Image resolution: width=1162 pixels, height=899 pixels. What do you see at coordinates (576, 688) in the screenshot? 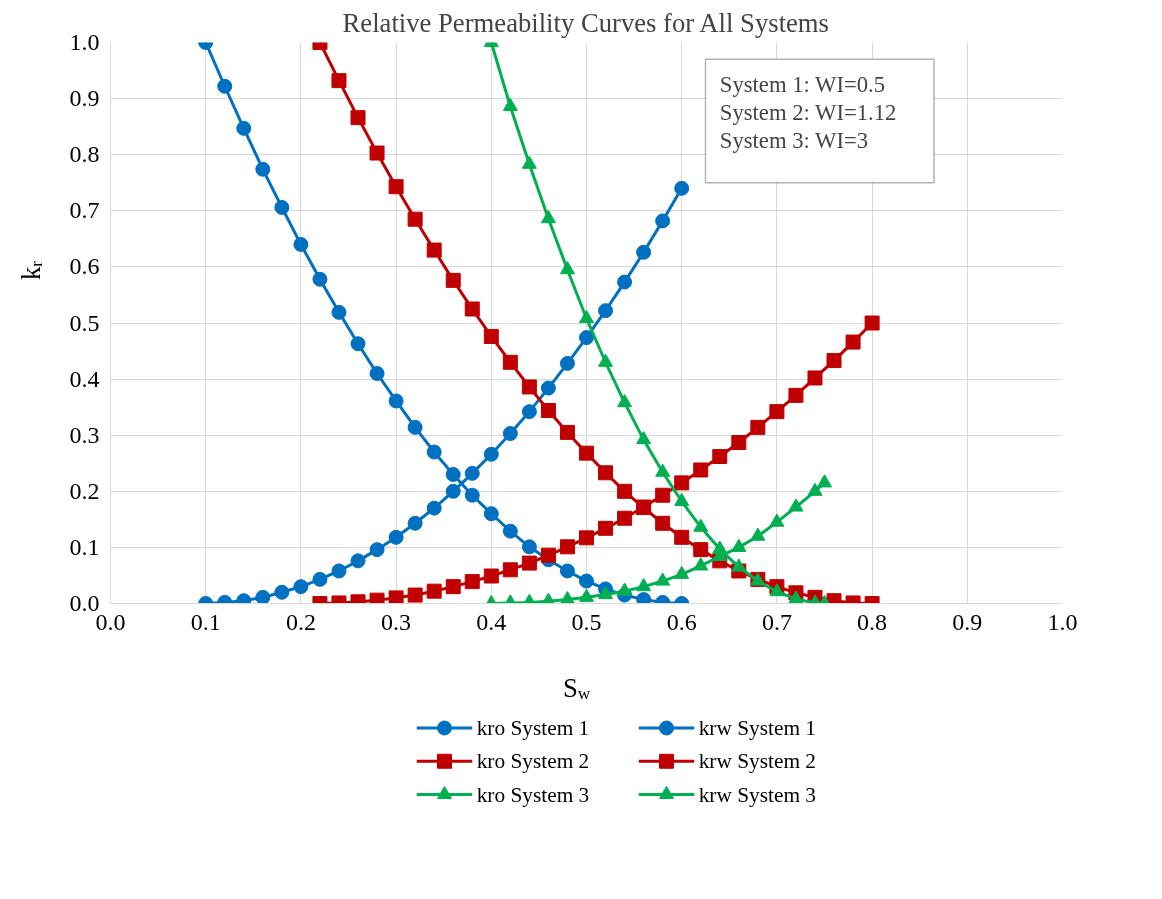
I see `x-axis-title: Sw` at bounding box center [576, 688].